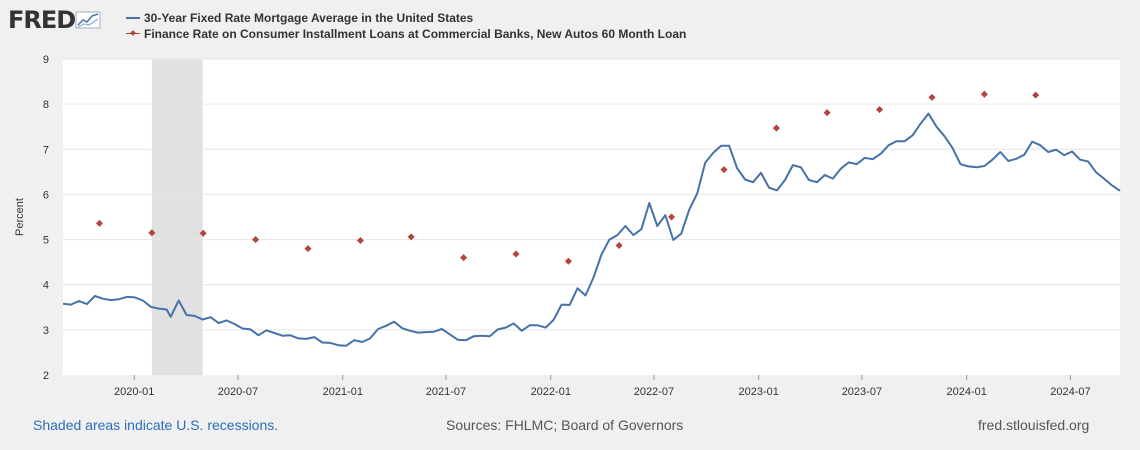 Image resolution: width=1140 pixels, height=450 pixels. I want to click on y-tick-label: 7, so click(46, 150).